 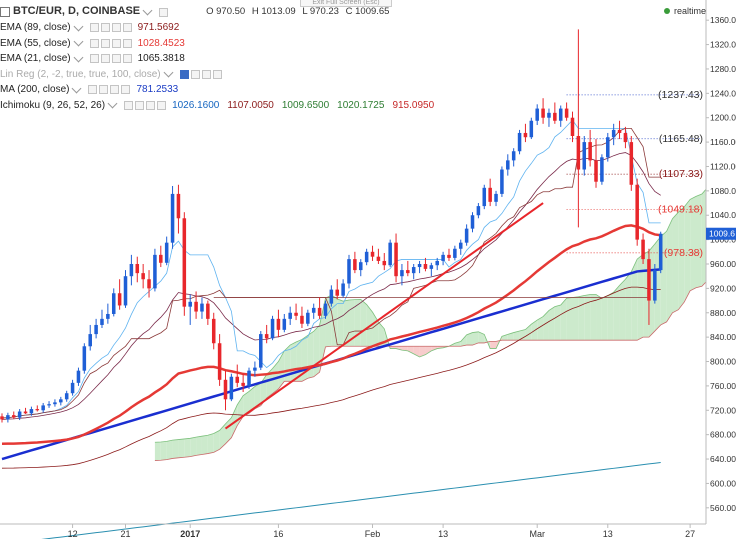 I want to click on legend-value: 1107.0050, so click(x=250, y=105).